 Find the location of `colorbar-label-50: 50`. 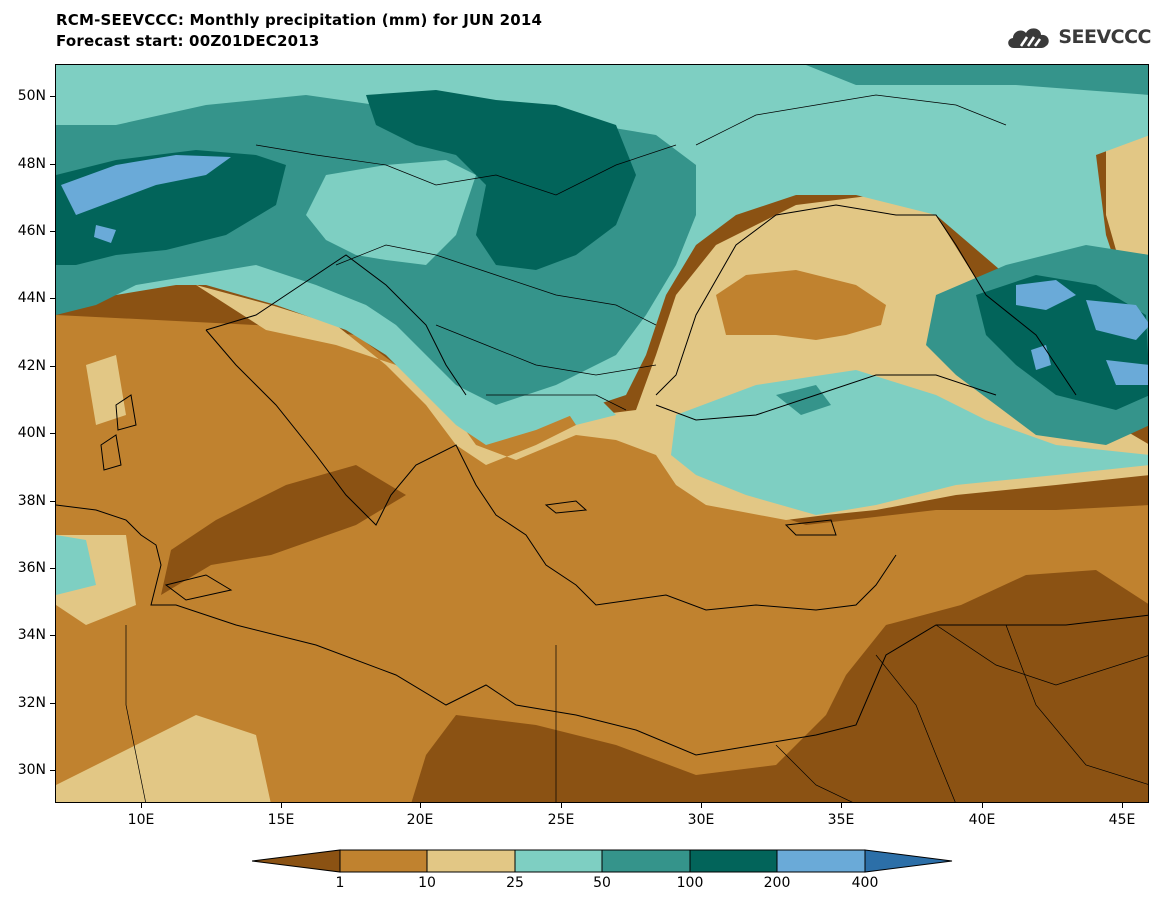

colorbar-label-50: 50 is located at coordinates (602, 883).